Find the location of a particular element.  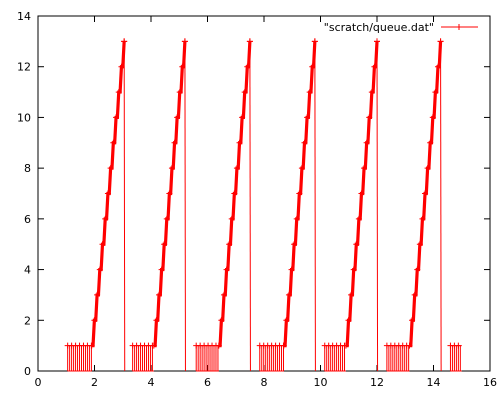

x-tick-label: 12 is located at coordinates (377, 382).